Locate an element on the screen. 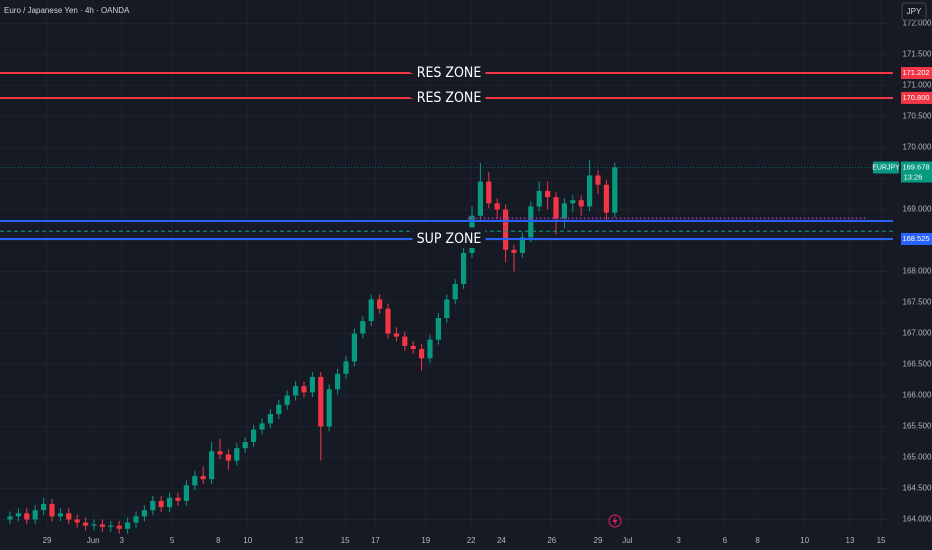  x-tick-label: 26 is located at coordinates (551, 540).